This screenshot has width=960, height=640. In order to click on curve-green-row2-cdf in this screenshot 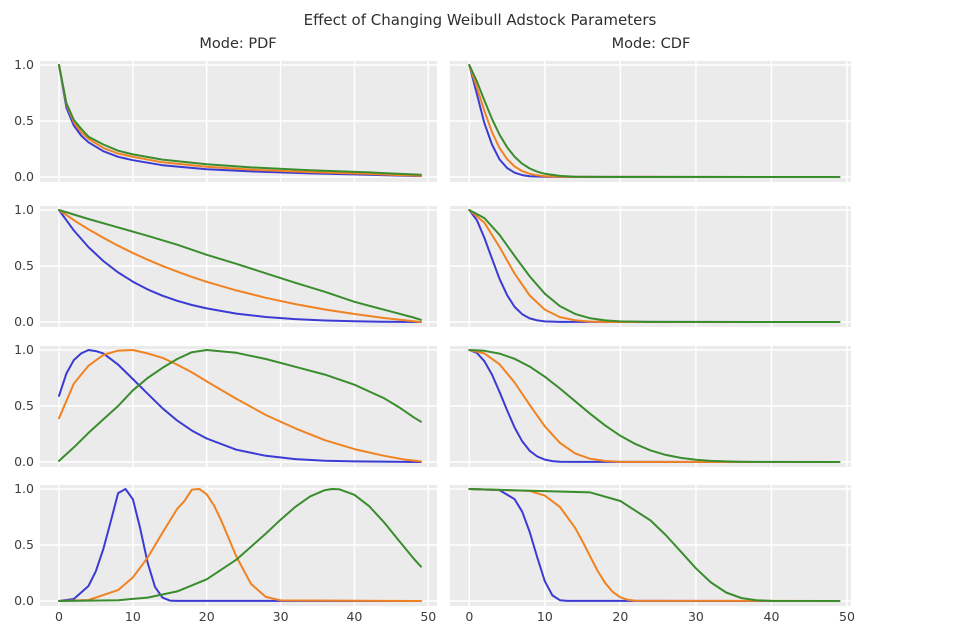, I will do `click(654, 266)`.